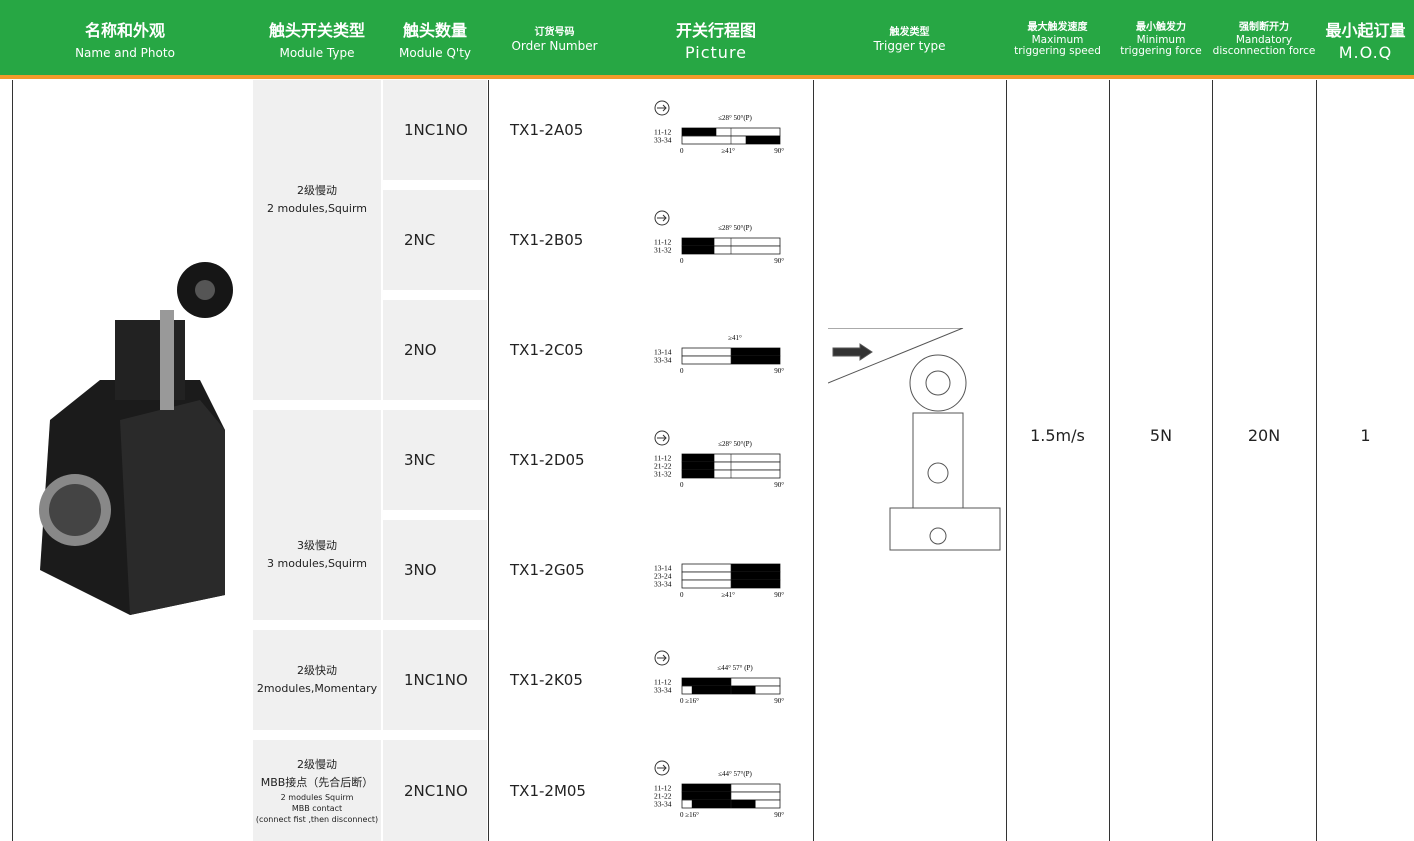 This screenshot has height=841, width=1414. Describe the element at coordinates (735, 668) in the screenshot. I see `angle-label: ≤44° 57° (P)` at that location.